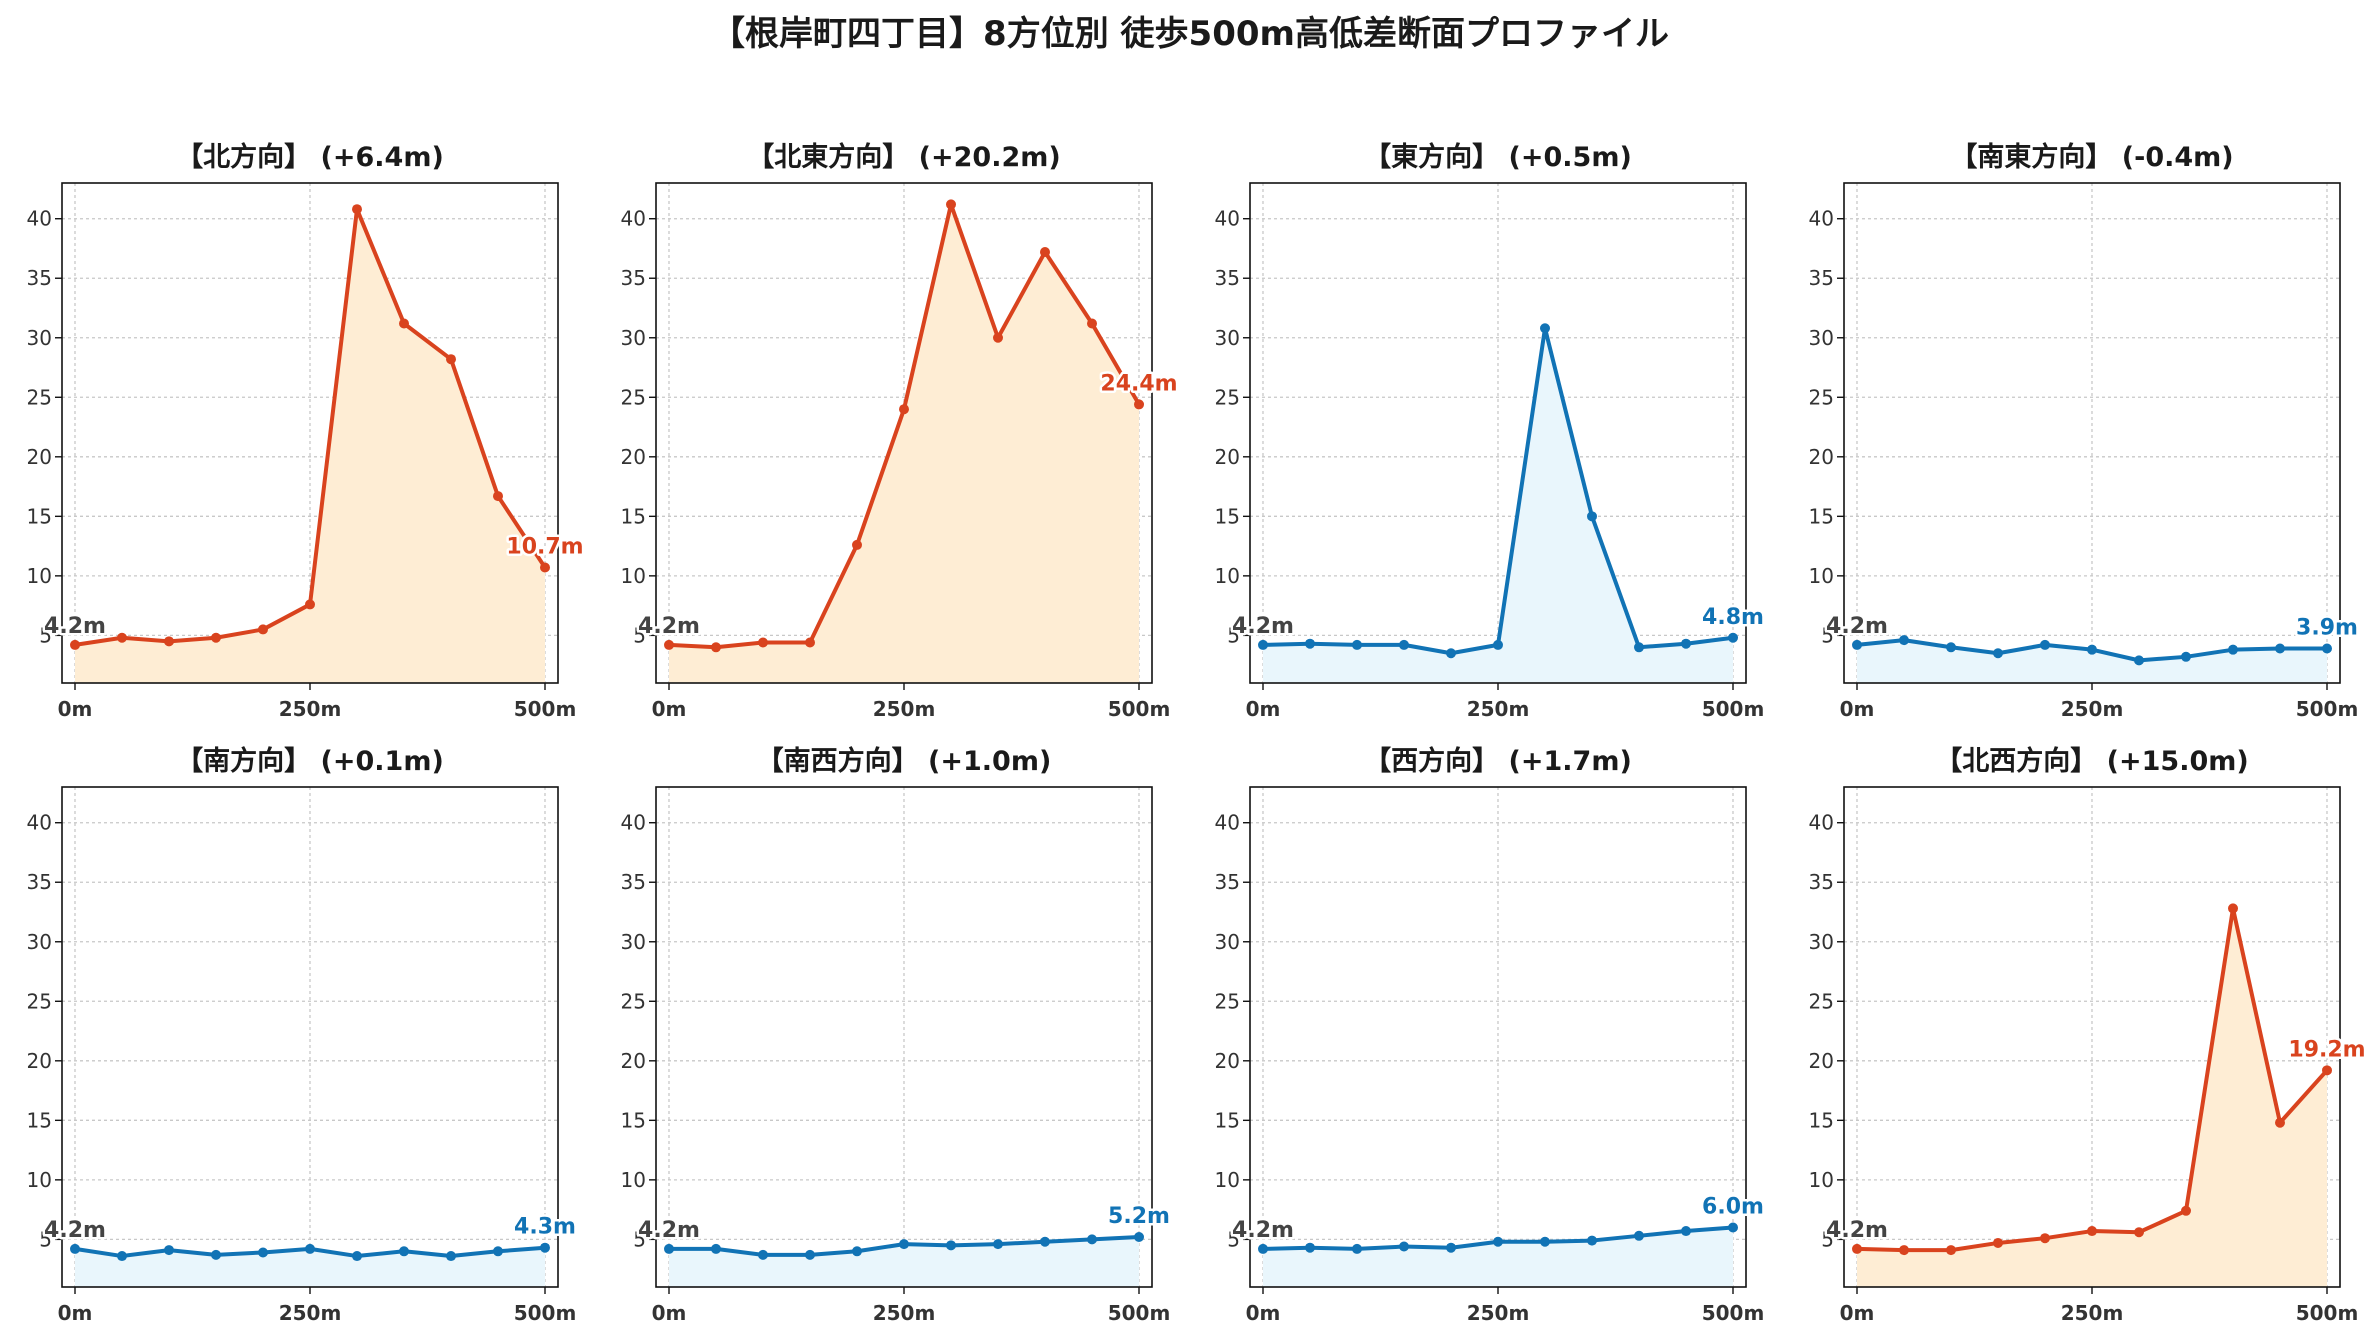  I want to click on panel-title: 【北東方向】 (+20.2m), so click(903, 157).